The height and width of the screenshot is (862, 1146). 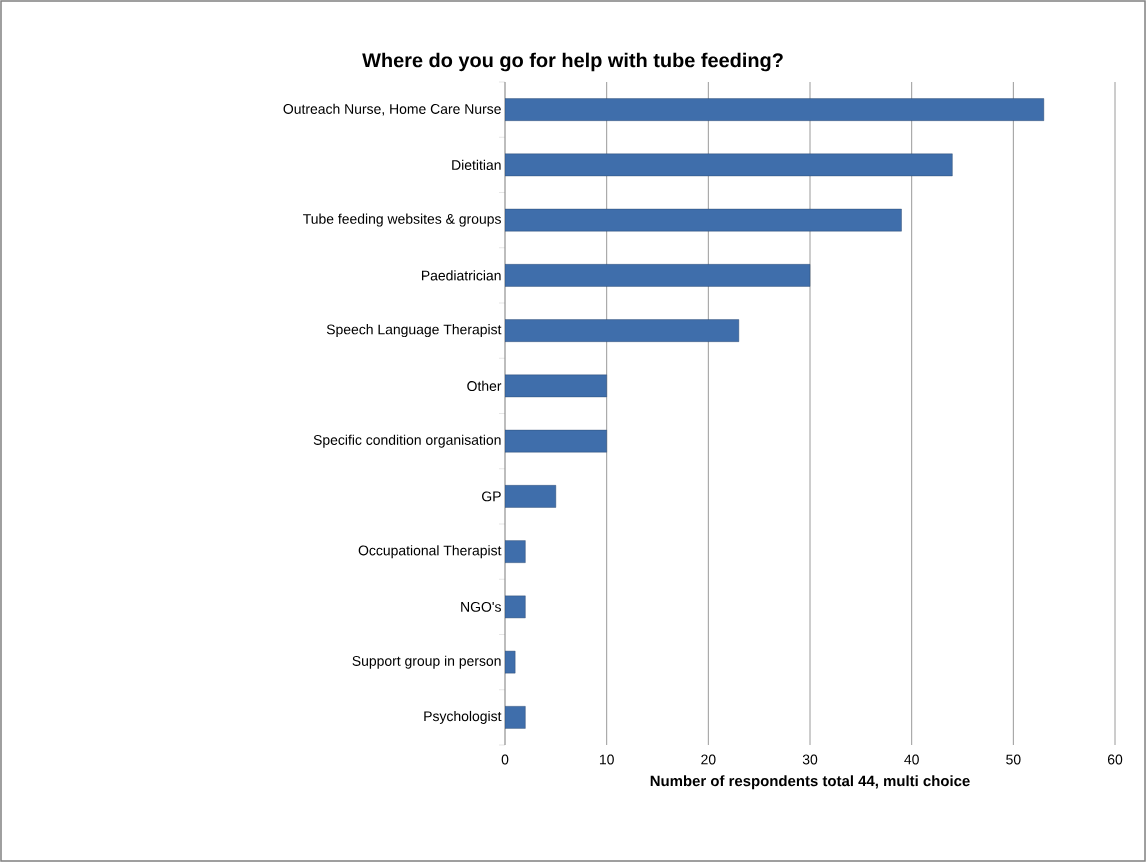 I want to click on x-tick-label: 60, so click(x=1115, y=759).